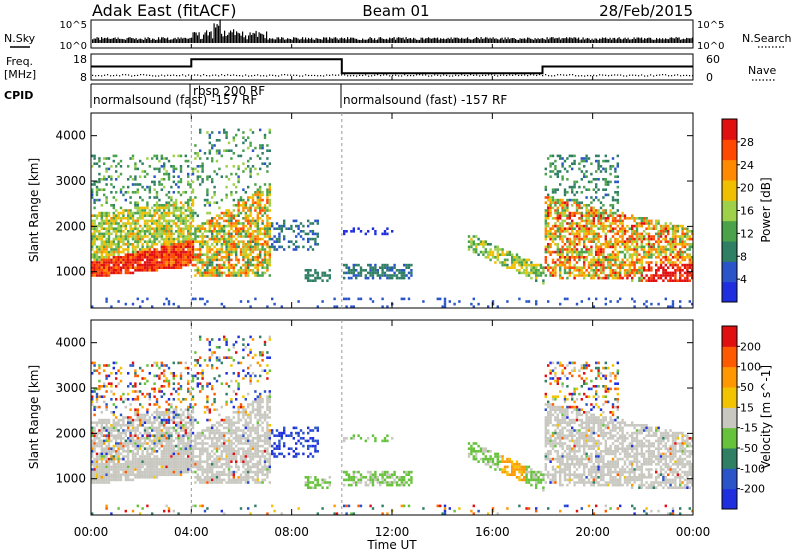  What do you see at coordinates (73, 46) in the screenshot?
I see `nsky-tick-bottom-left: 10^0` at bounding box center [73, 46].